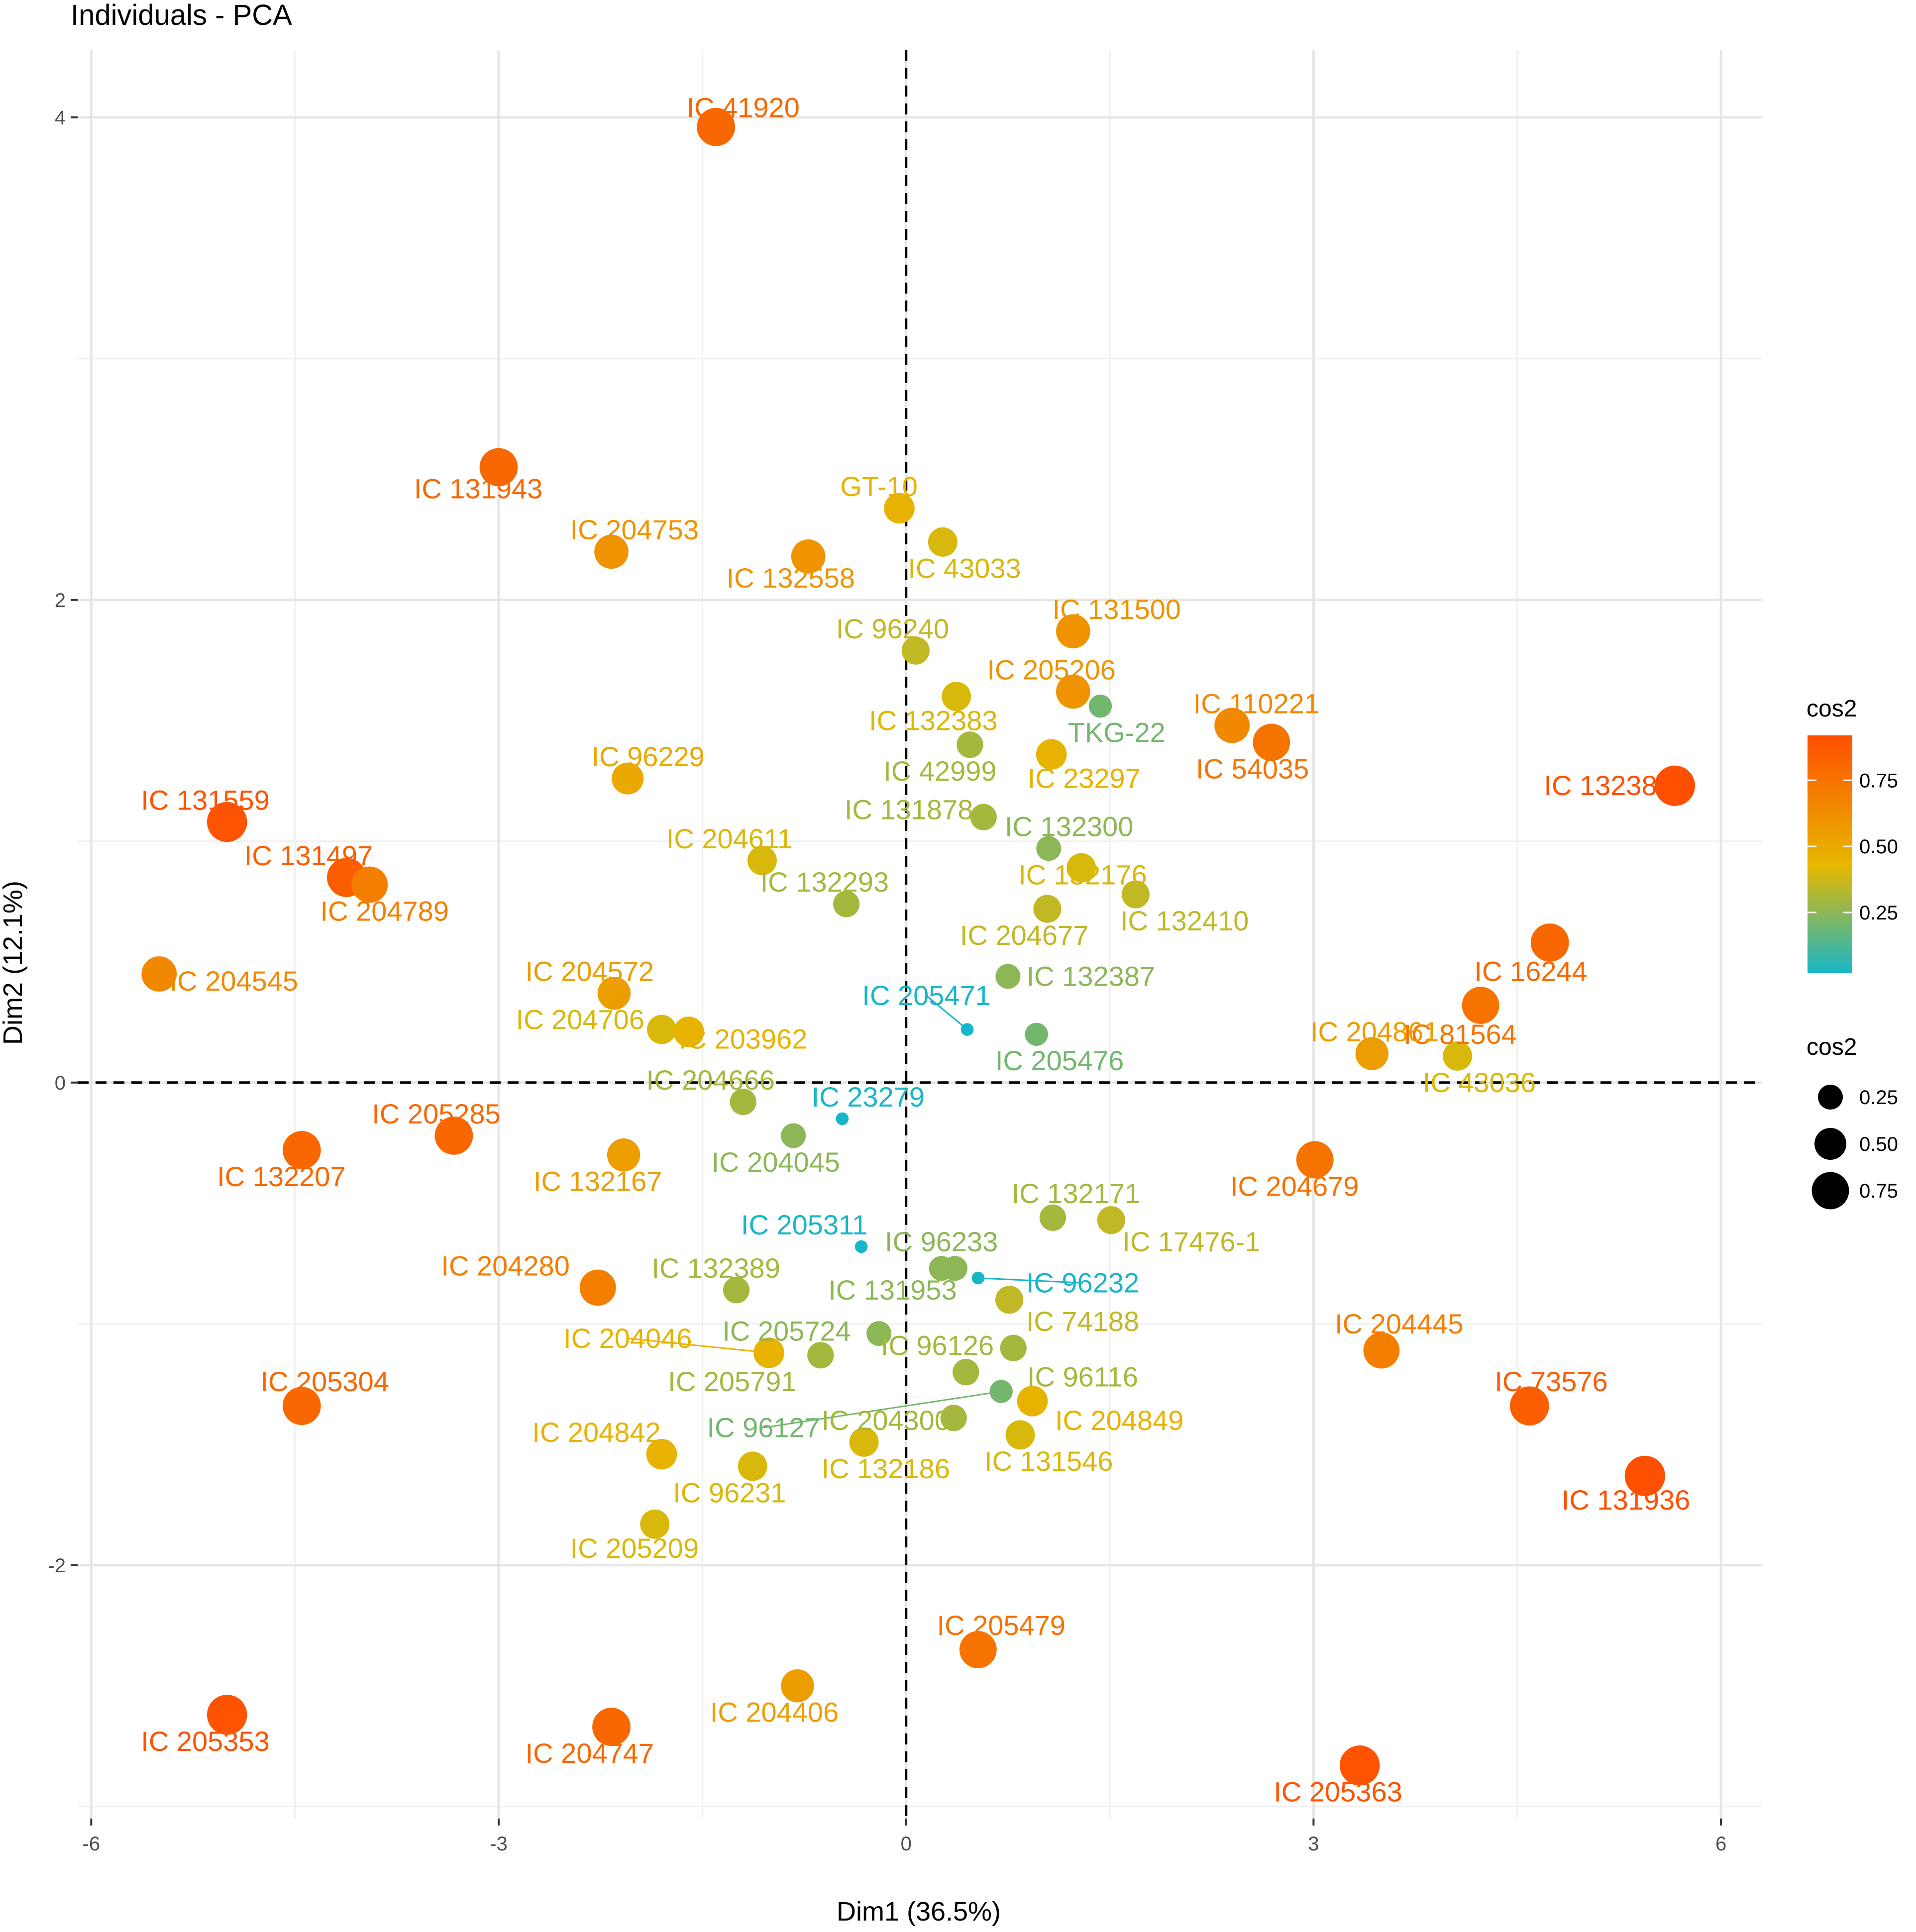  Describe the element at coordinates (1608, 785) in the screenshot. I see `point-label: IC 132386` at that location.